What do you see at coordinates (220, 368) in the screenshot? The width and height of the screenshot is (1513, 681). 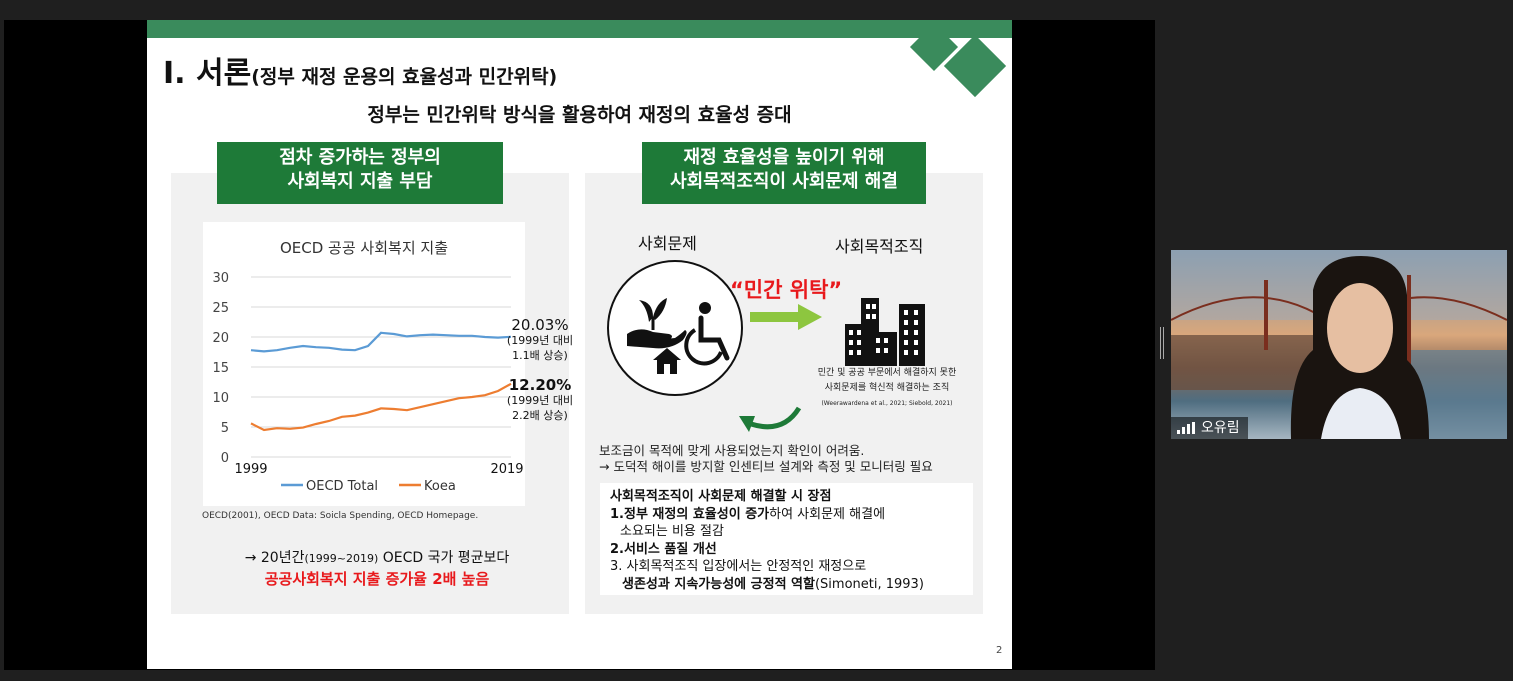 I see `y-tick-label: 15` at bounding box center [220, 368].